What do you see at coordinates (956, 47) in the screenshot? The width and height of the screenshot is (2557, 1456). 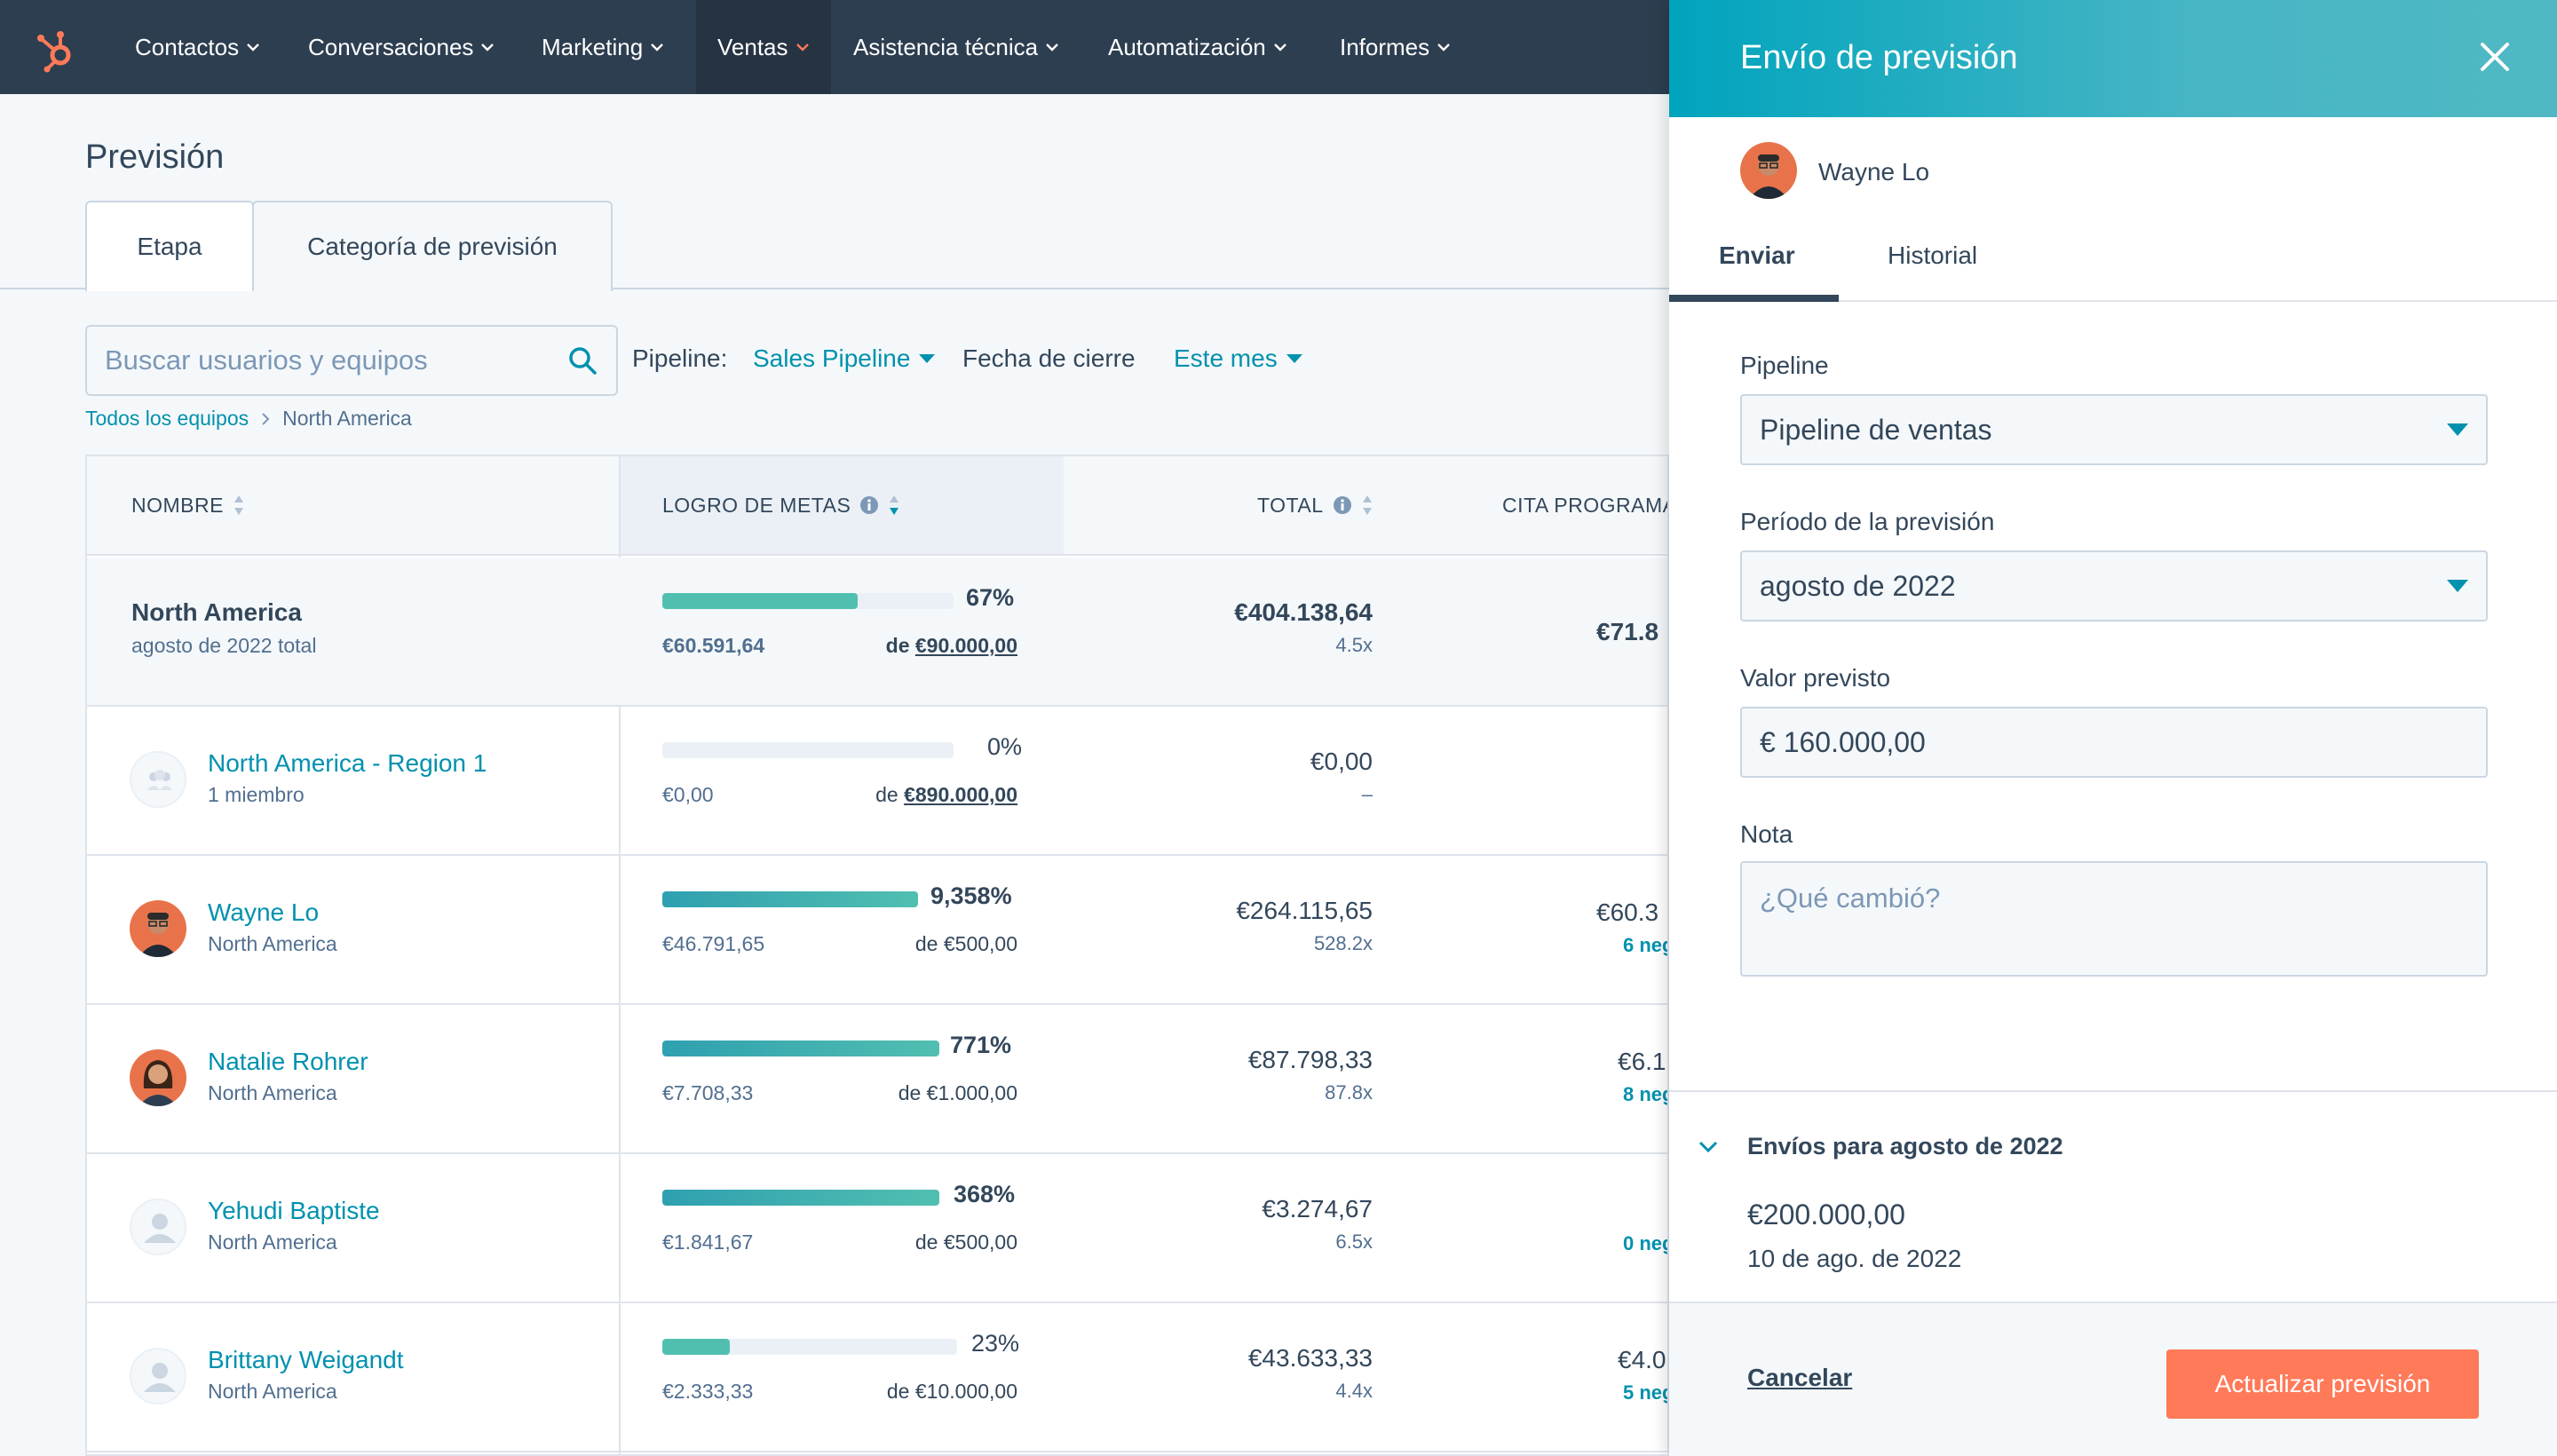 I see `nav-asistencia-tecnica: Asistencia técnica` at bounding box center [956, 47].